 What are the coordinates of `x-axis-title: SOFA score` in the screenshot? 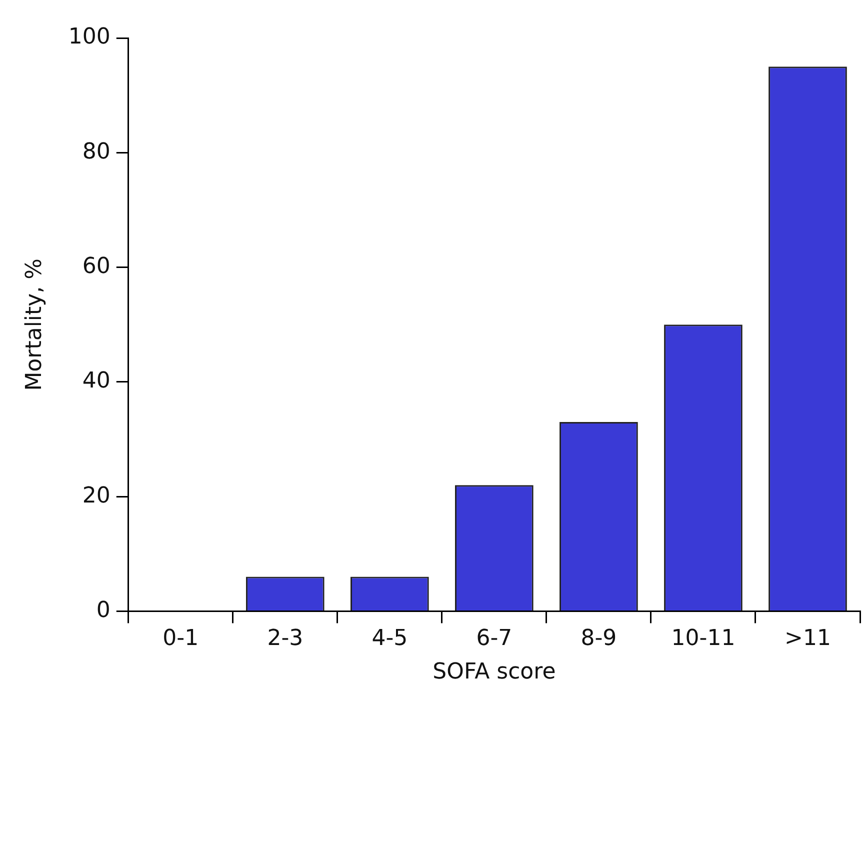 It's located at (494, 672).